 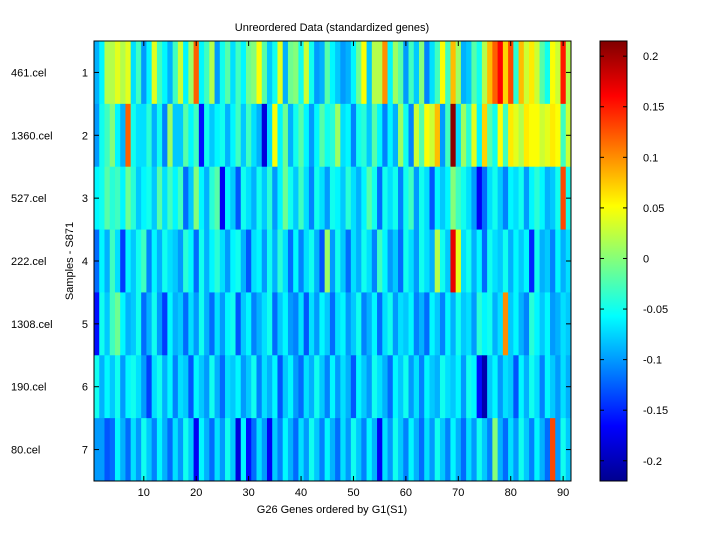 I want to click on x-axis-label: G26 Genes ordered by G1(S1), so click(x=332, y=510).